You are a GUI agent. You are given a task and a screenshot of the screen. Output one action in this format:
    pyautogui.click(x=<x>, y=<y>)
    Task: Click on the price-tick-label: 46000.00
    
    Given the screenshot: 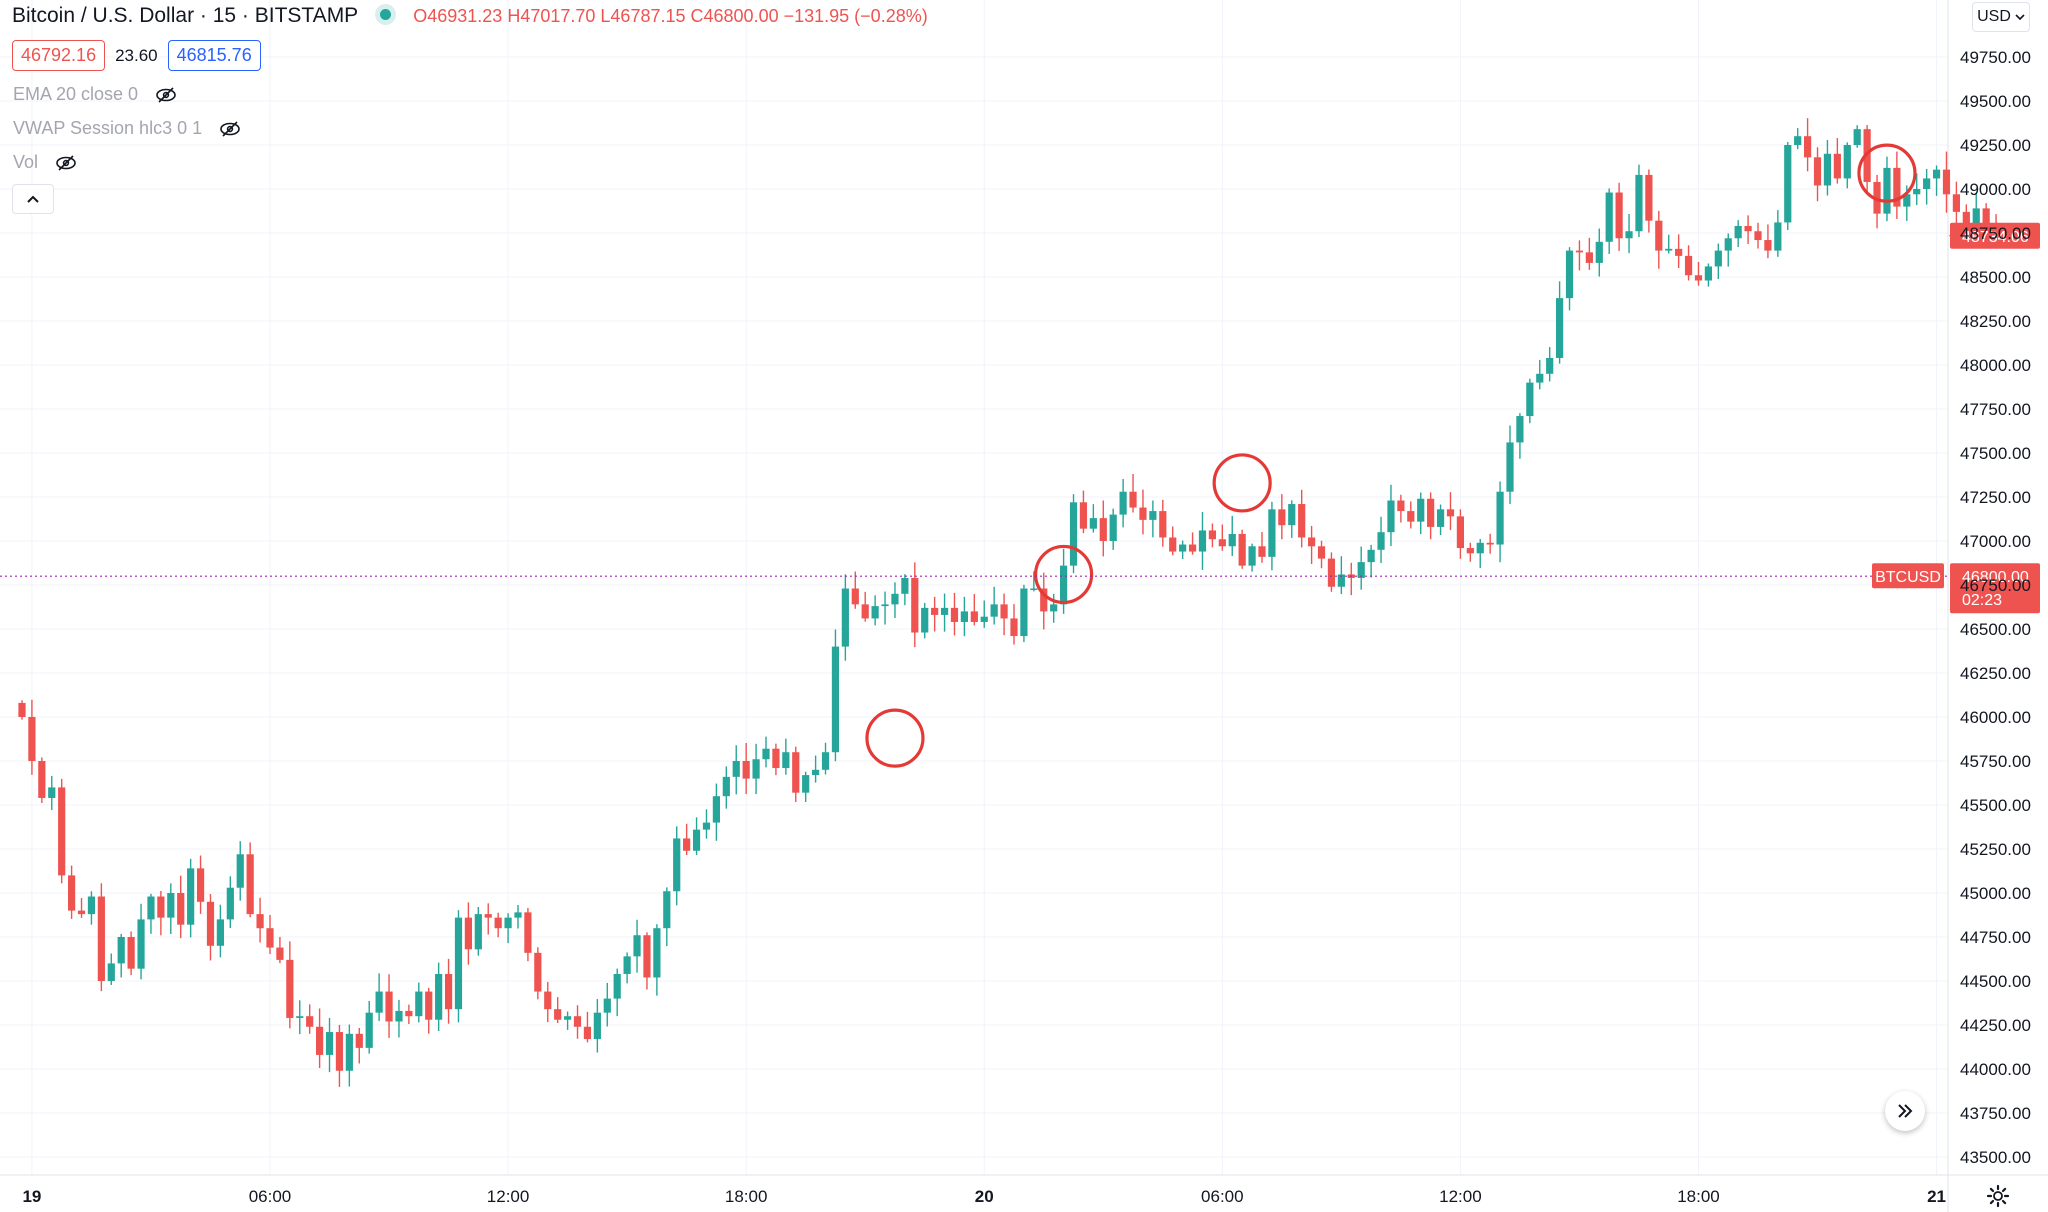 What is the action you would take?
    pyautogui.click(x=1995, y=717)
    